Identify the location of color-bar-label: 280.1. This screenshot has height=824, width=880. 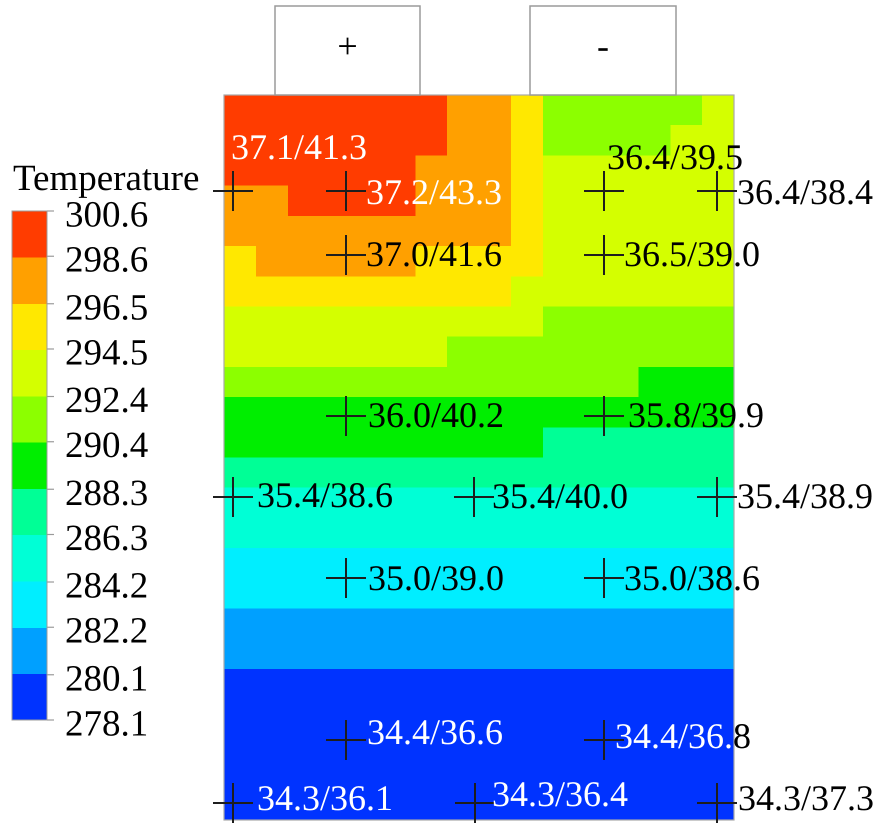
(106, 679).